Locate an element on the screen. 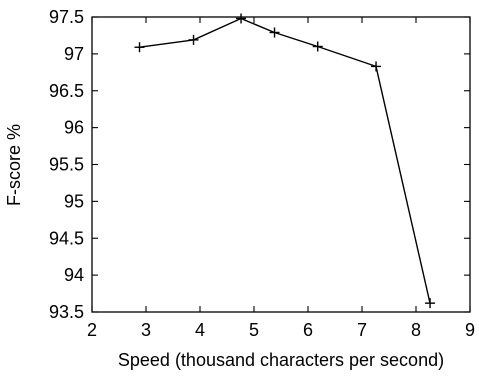 The width and height of the screenshot is (479, 376). y-tick-label: 95 is located at coordinates (74, 201).